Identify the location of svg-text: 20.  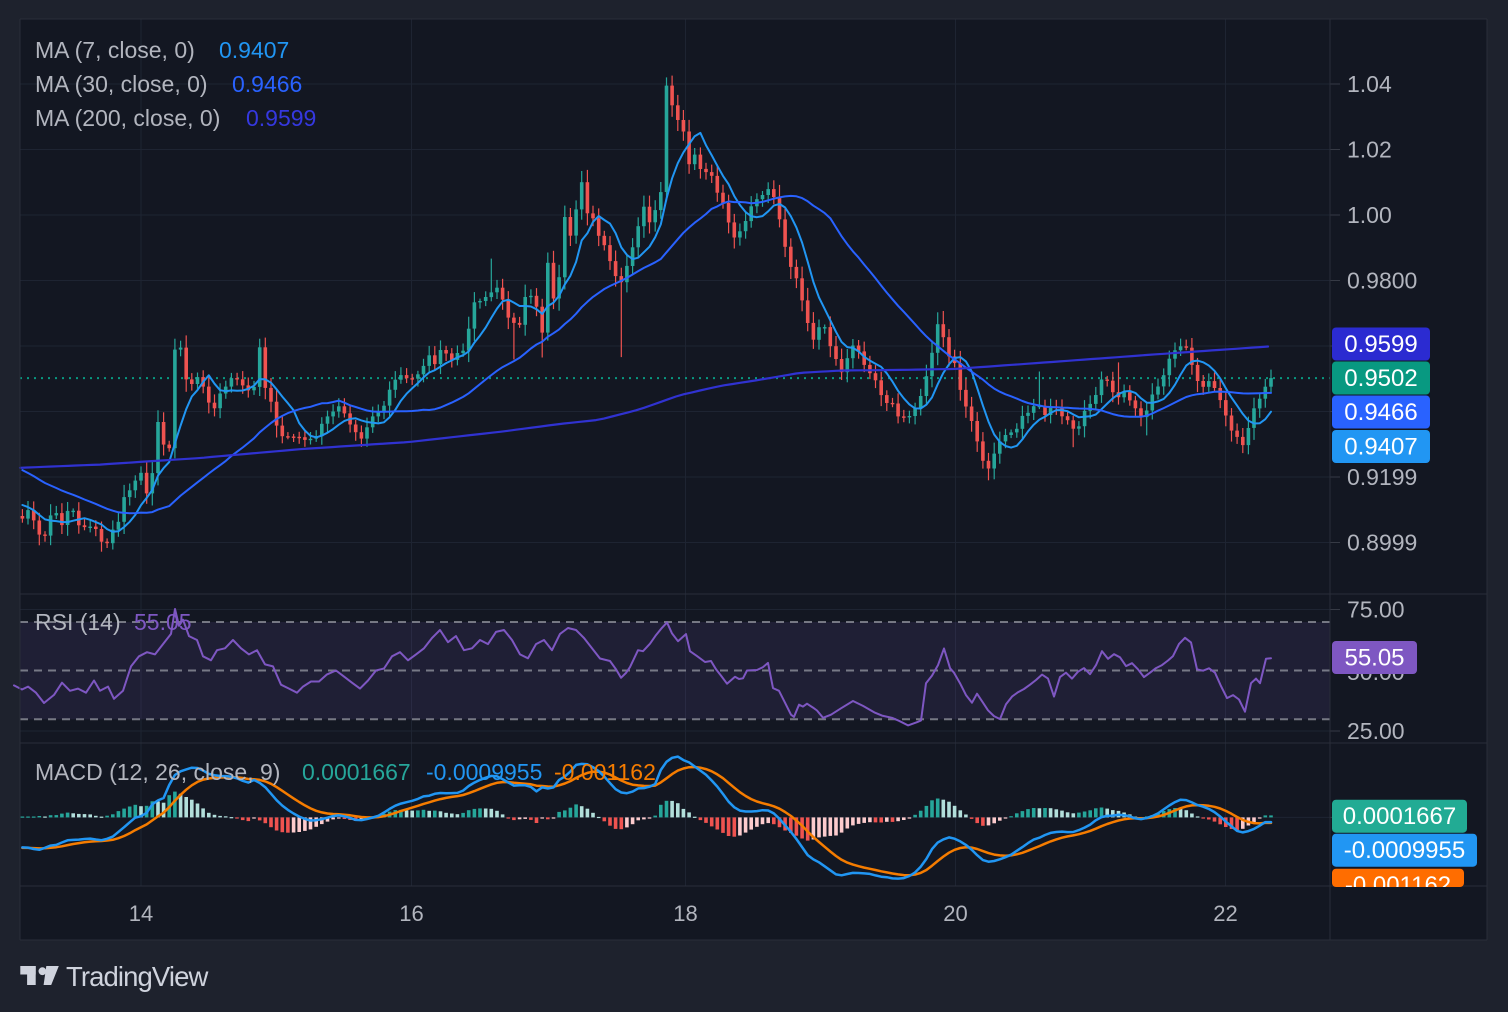
(955, 913).